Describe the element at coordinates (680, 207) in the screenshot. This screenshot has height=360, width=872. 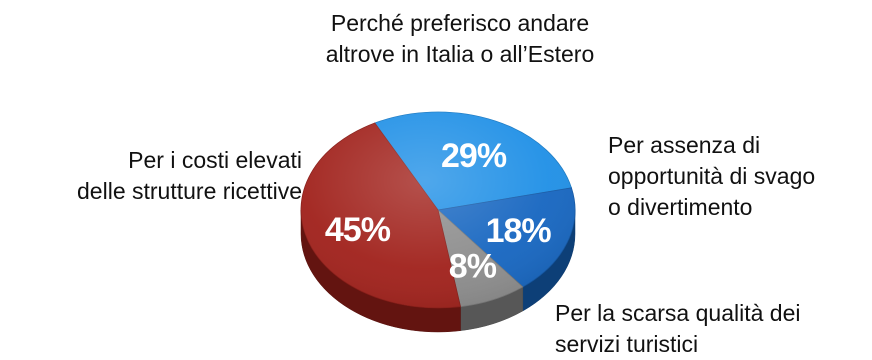
I see `slice-label-svago-line-3: o divertimento` at that location.